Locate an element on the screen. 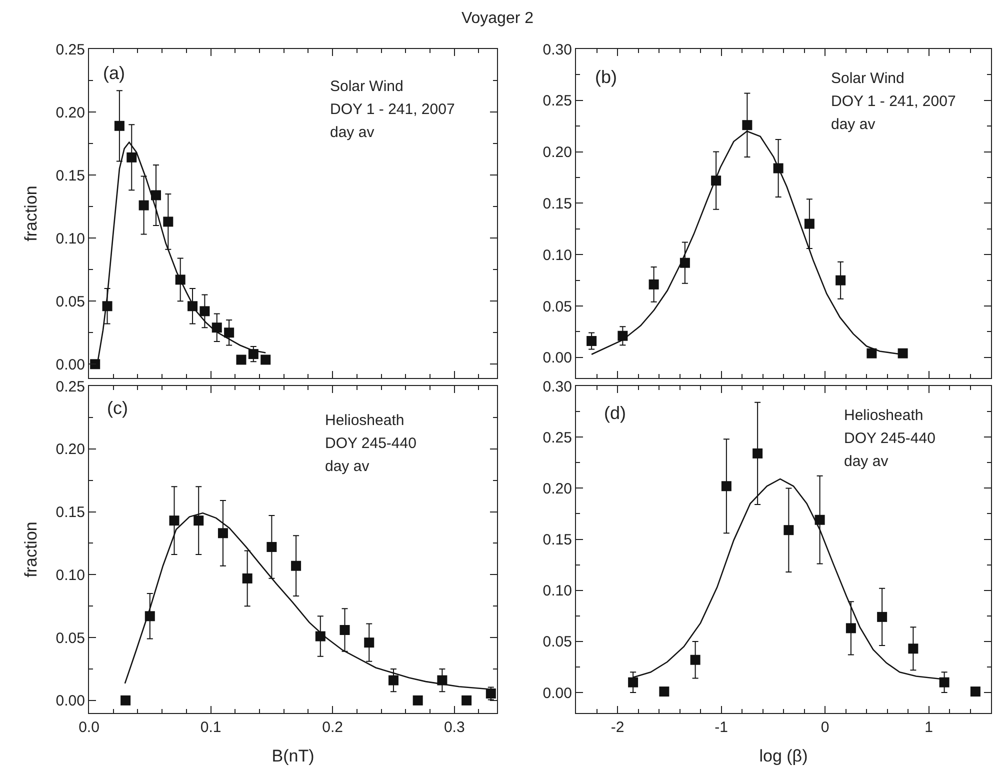 This screenshot has width=995, height=777. x-tick-label: 0 is located at coordinates (825, 727).